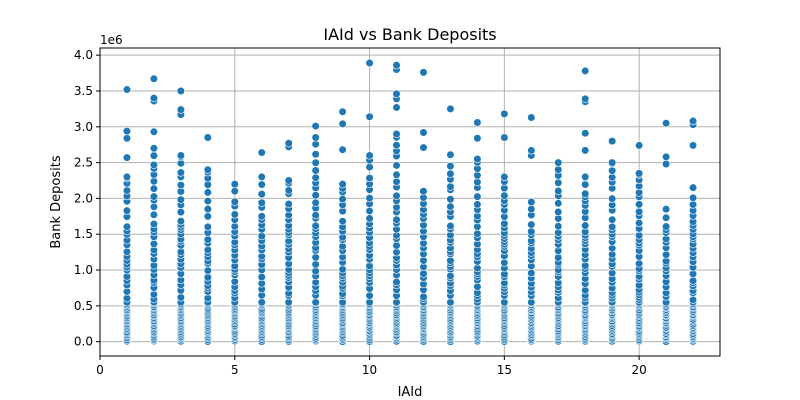 This screenshot has height=400, width=800. Describe the element at coordinates (409, 34) in the screenshot. I see `chart-title: IAId vs Bank Deposits` at that location.